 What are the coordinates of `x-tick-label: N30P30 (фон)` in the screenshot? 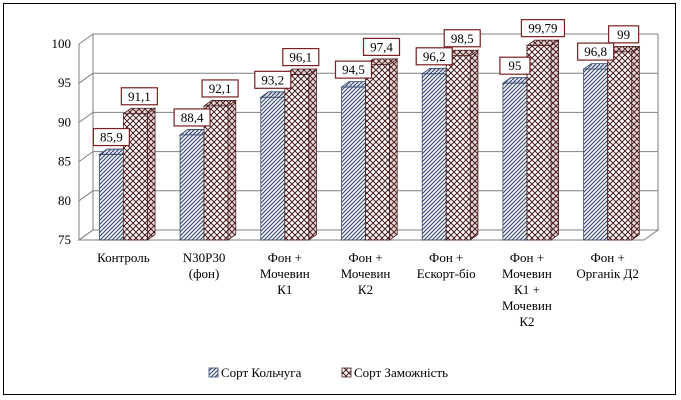 It's located at (204, 265).